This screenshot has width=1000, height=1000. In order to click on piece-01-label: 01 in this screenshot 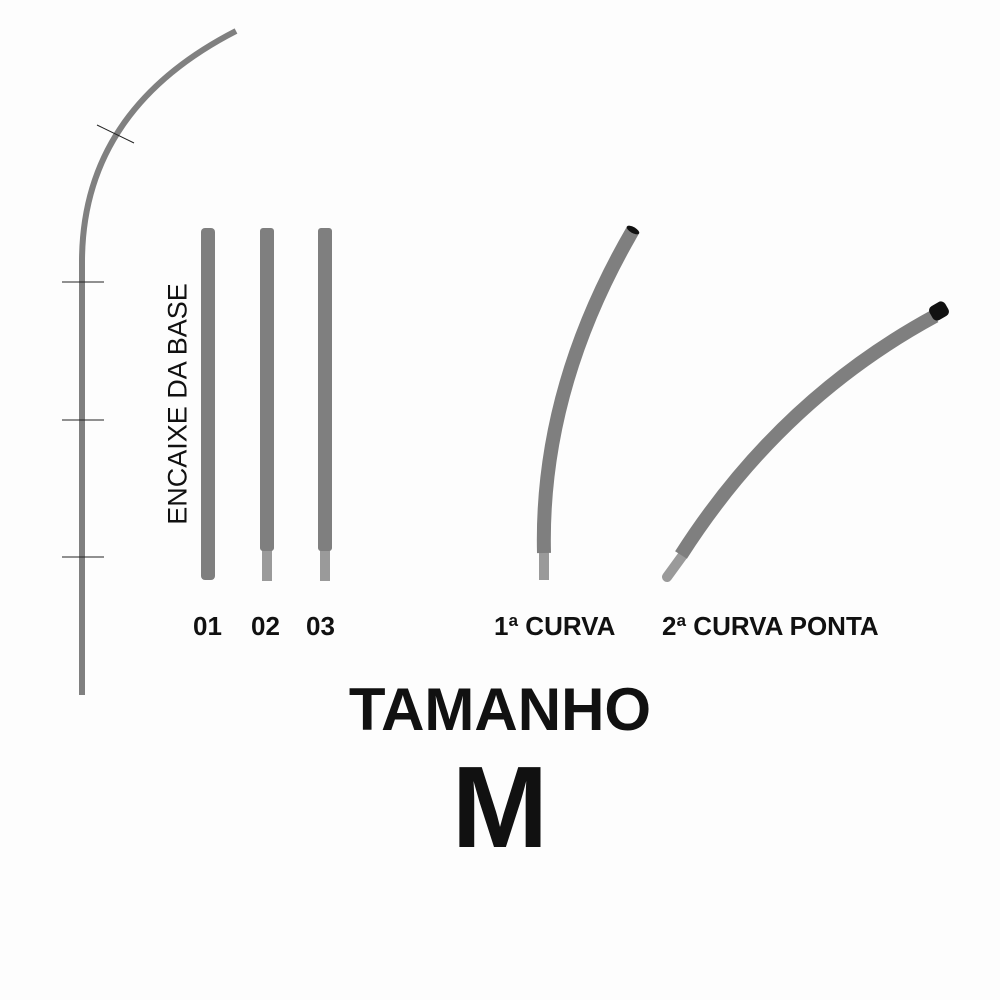, I will do `click(207, 626)`.